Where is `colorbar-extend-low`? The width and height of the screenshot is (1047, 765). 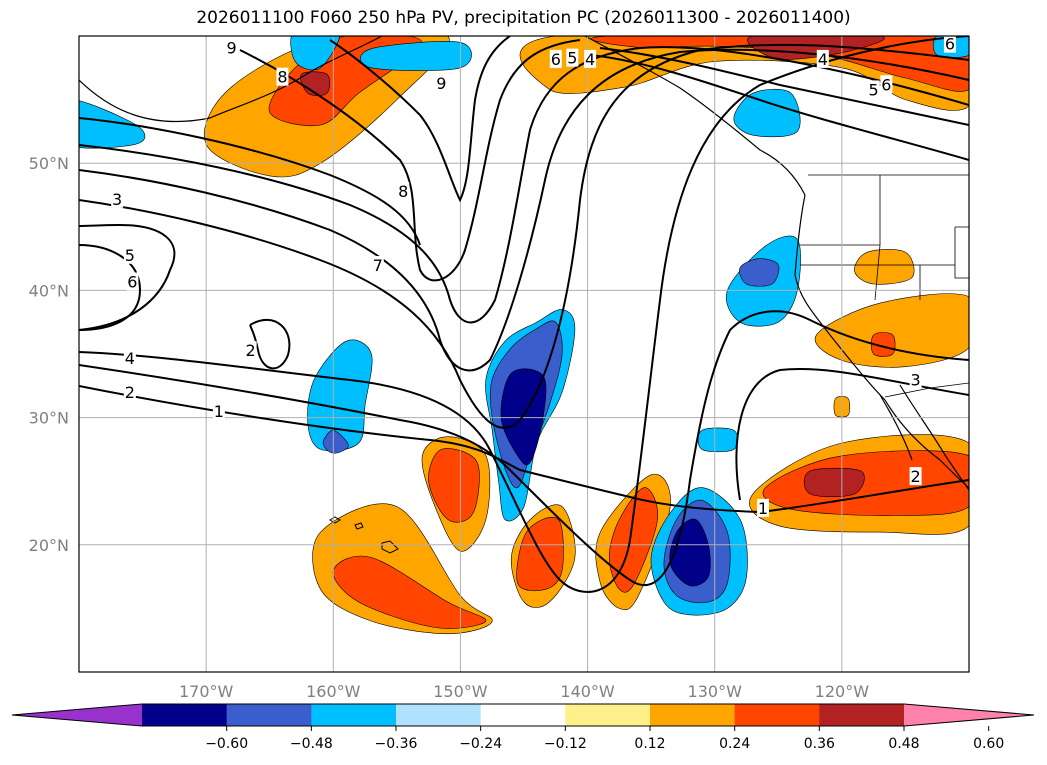
colorbar-extend-low is located at coordinates (77, 715).